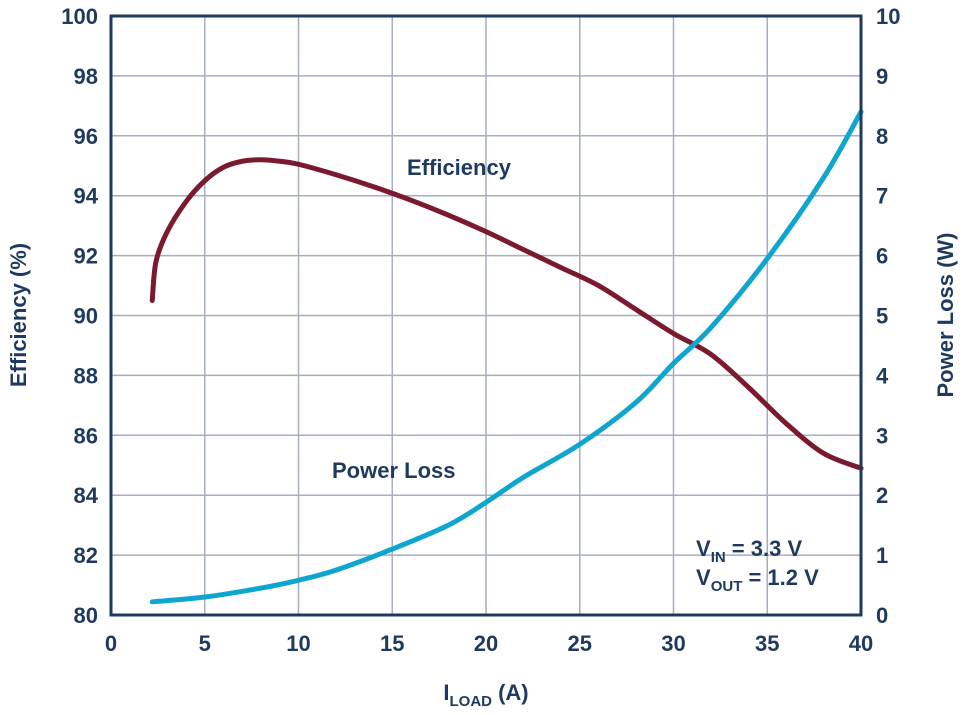 The image size is (968, 715). What do you see at coordinates (393, 470) in the screenshot?
I see `power-loss-series-label: Power Loss` at bounding box center [393, 470].